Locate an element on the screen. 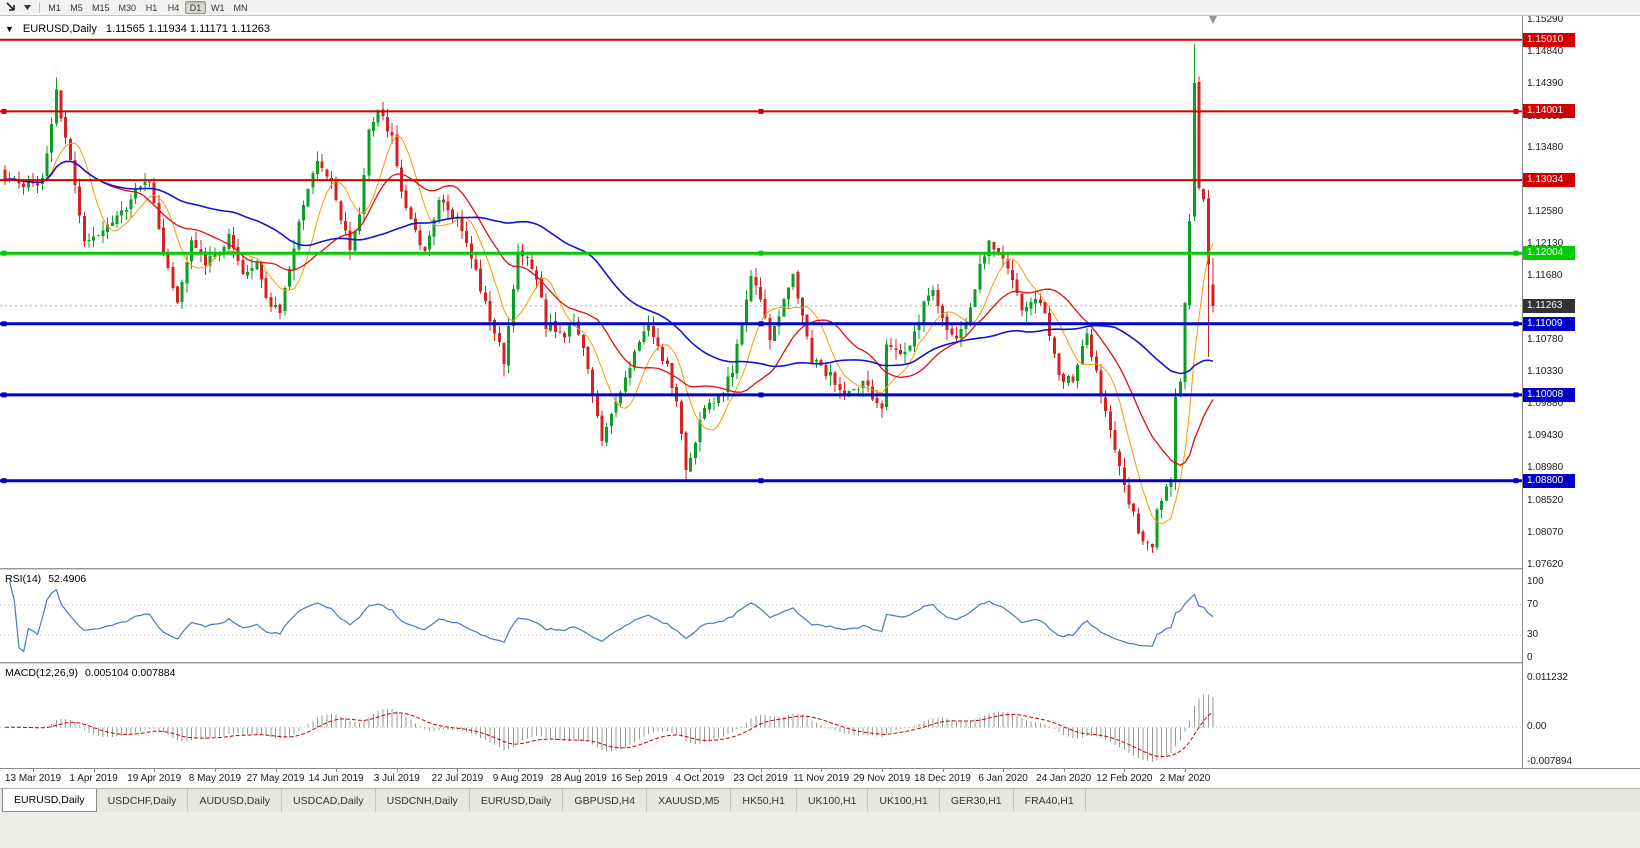 The image size is (1640, 848). rsi-tick-70: 70 is located at coordinates (1533, 604).